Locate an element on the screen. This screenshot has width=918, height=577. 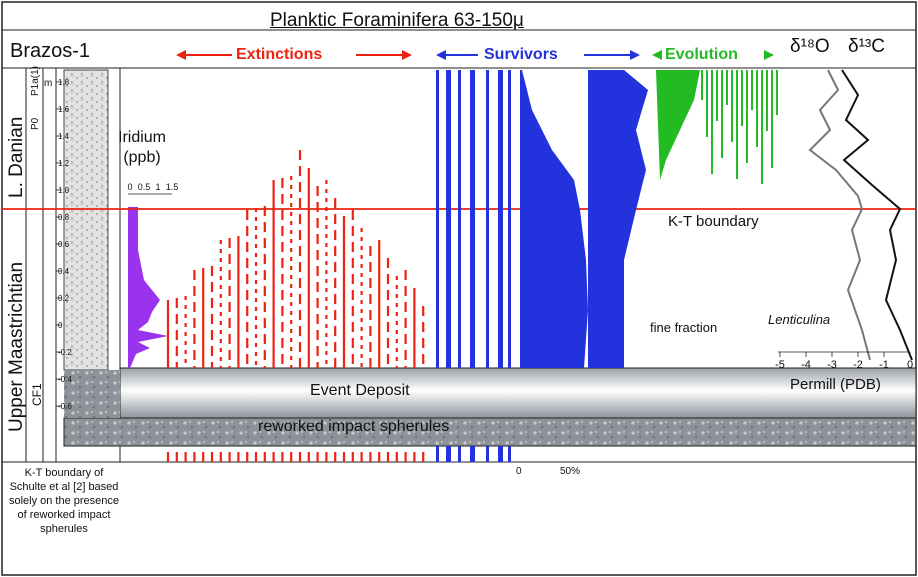
depth-tick-label: -0.6 is located at coordinates (65, 406).